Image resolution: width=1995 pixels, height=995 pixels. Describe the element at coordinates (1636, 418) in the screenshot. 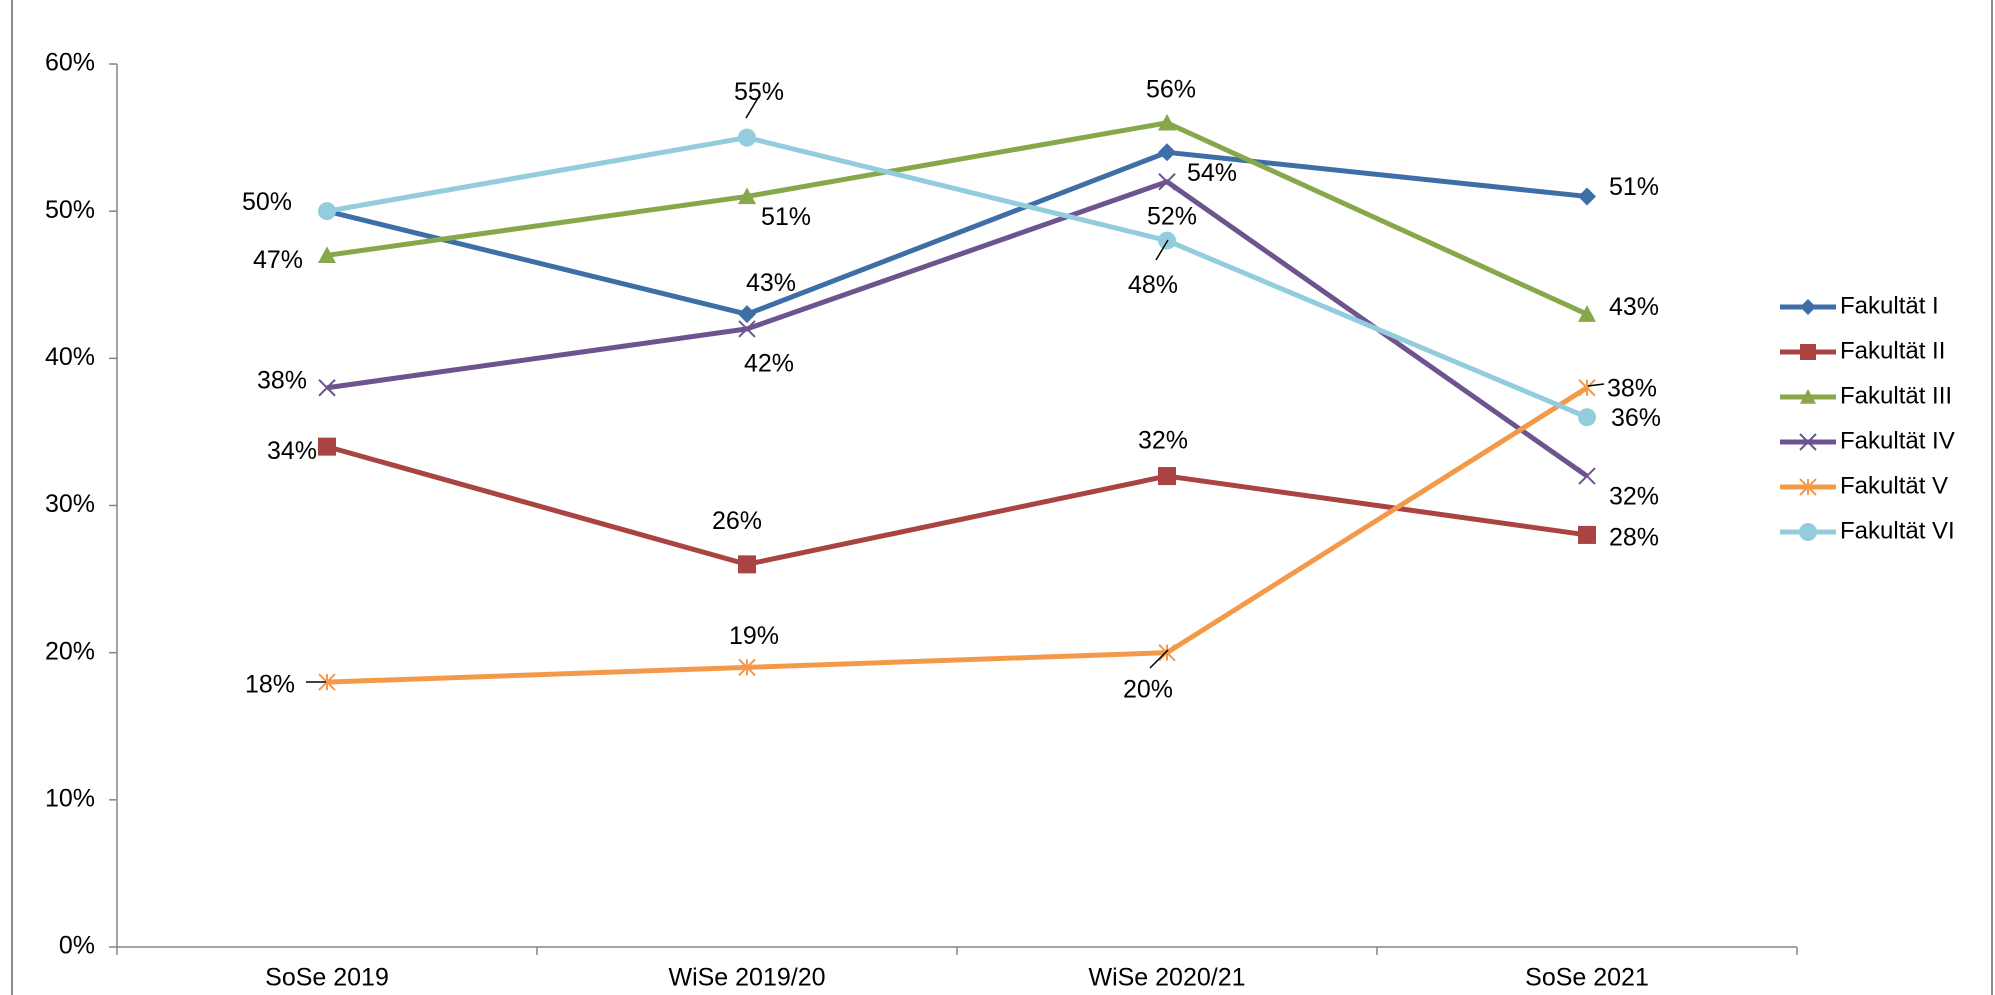

I see `data-label: 36%` at that location.